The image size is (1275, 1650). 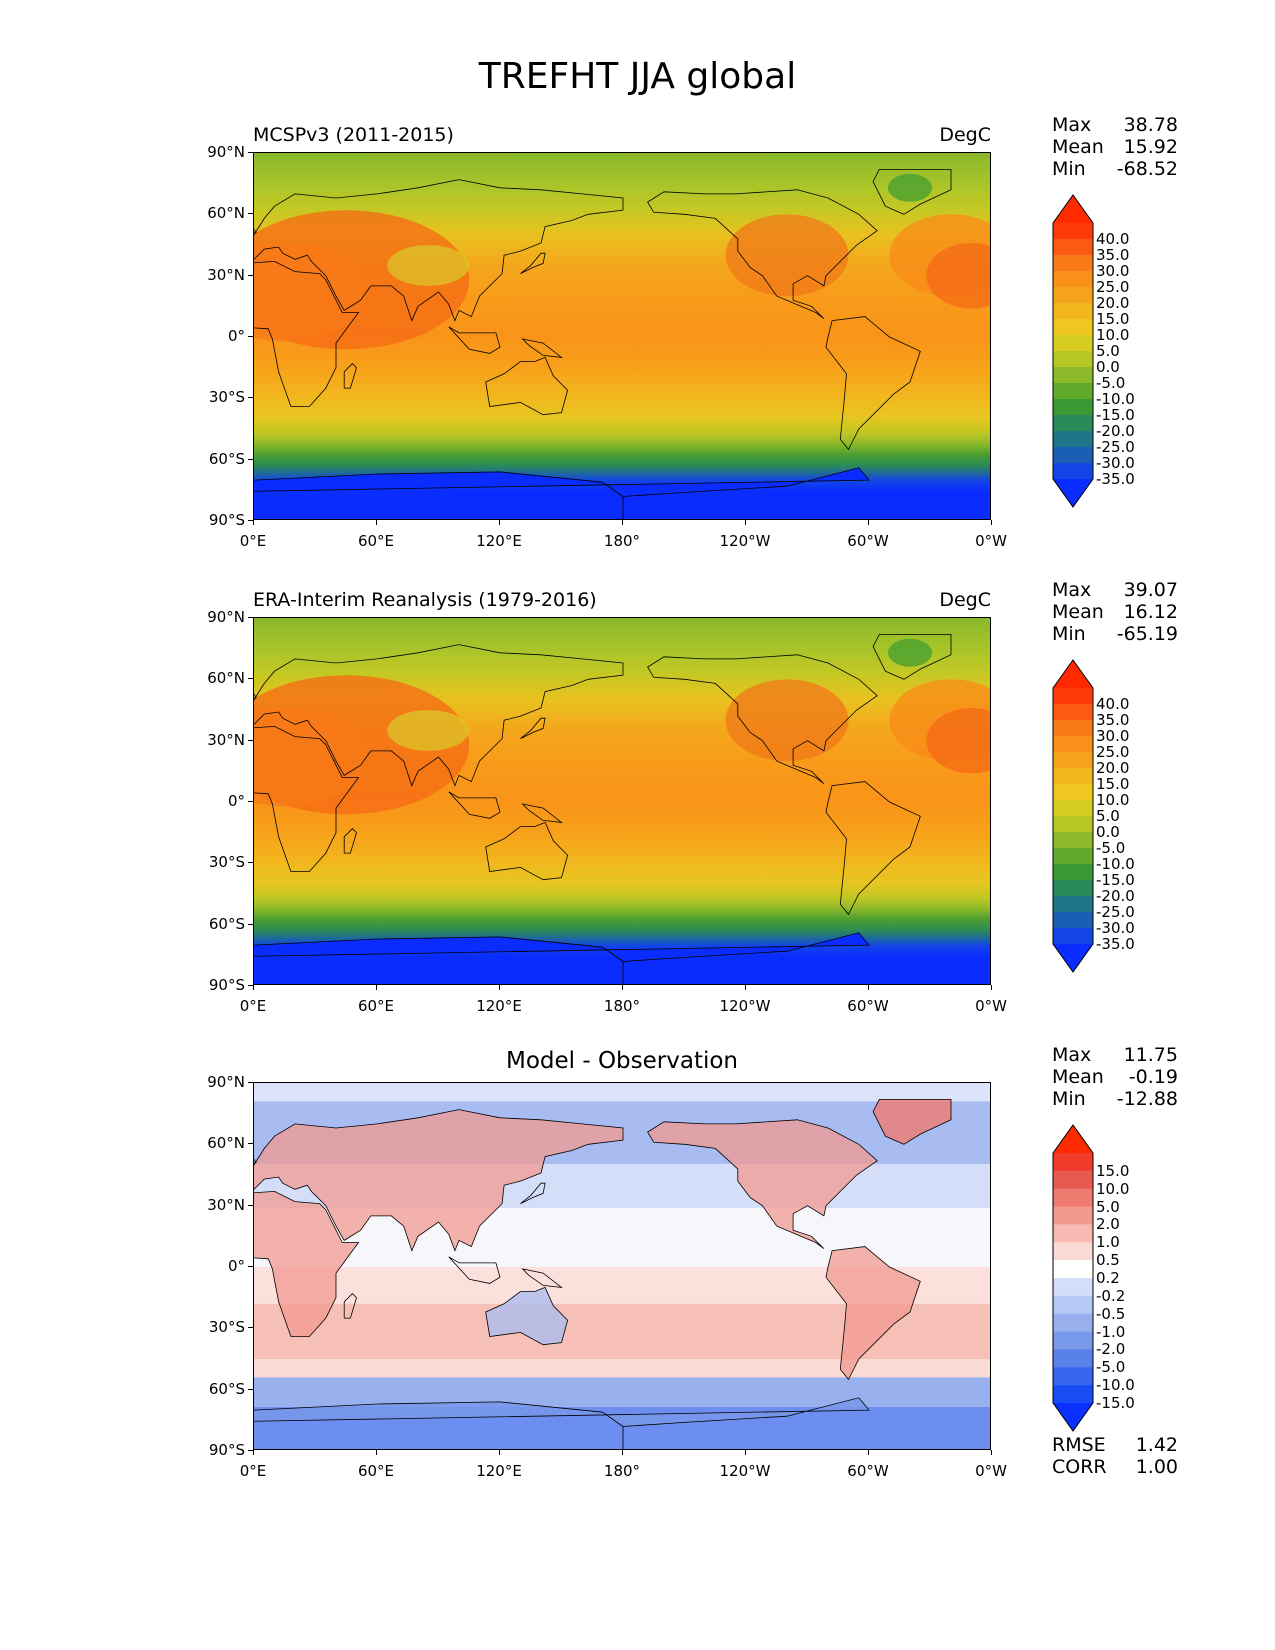 I want to click on colorbar-label: -30.0, so click(x=1115, y=928).